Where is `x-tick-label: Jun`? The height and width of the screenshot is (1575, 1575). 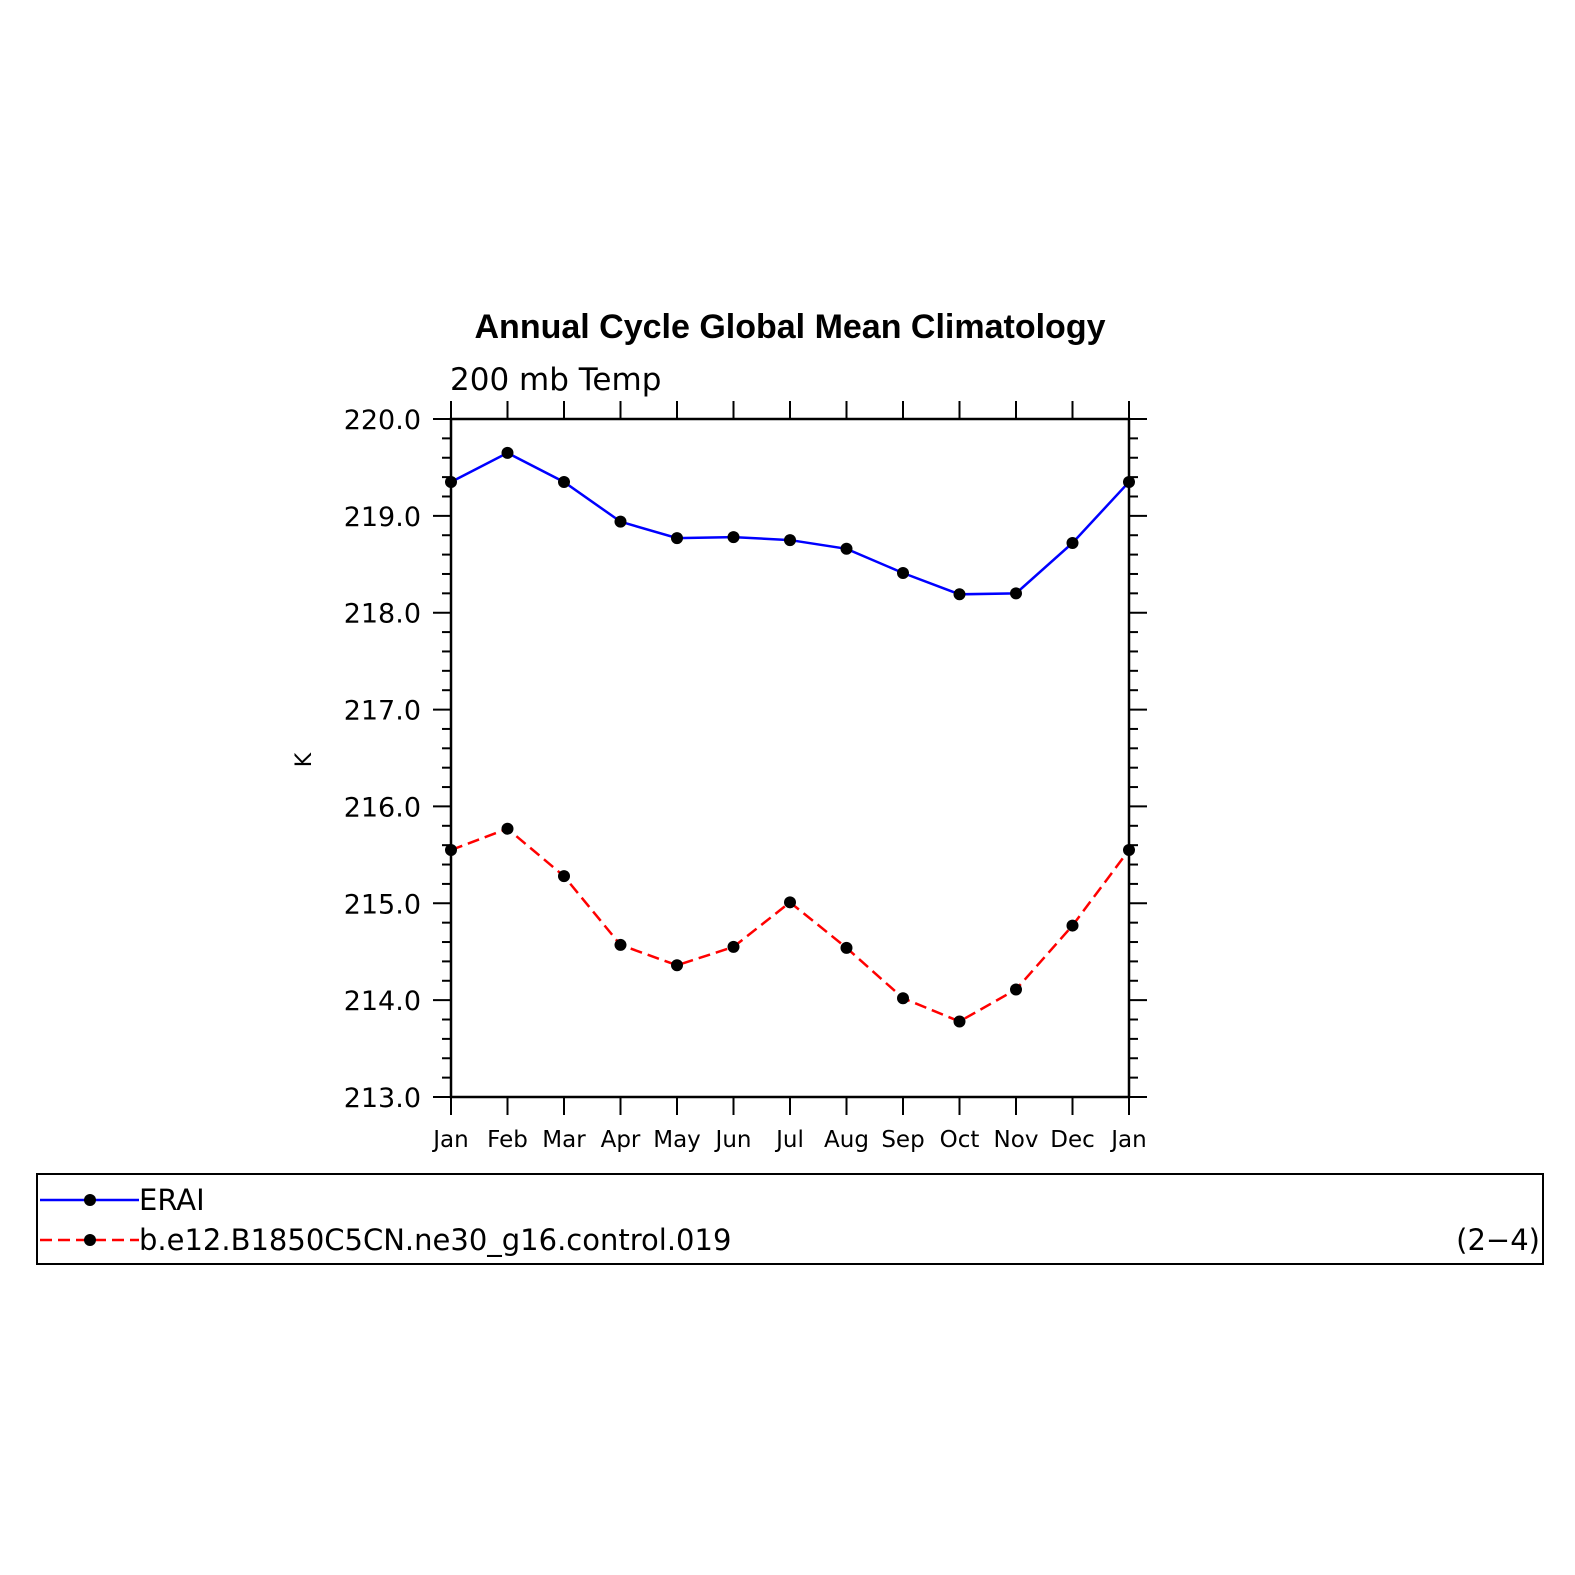 x-tick-label: Jun is located at coordinates (733, 1140).